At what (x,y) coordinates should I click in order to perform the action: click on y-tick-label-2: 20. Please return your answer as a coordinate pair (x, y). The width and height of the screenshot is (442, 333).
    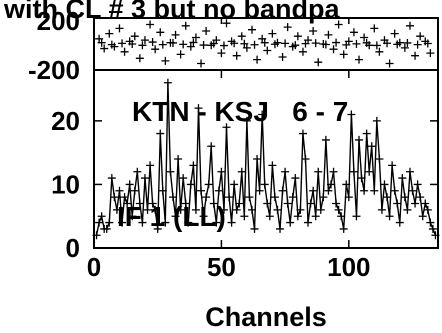
    Looking at the image, I should click on (65, 121).